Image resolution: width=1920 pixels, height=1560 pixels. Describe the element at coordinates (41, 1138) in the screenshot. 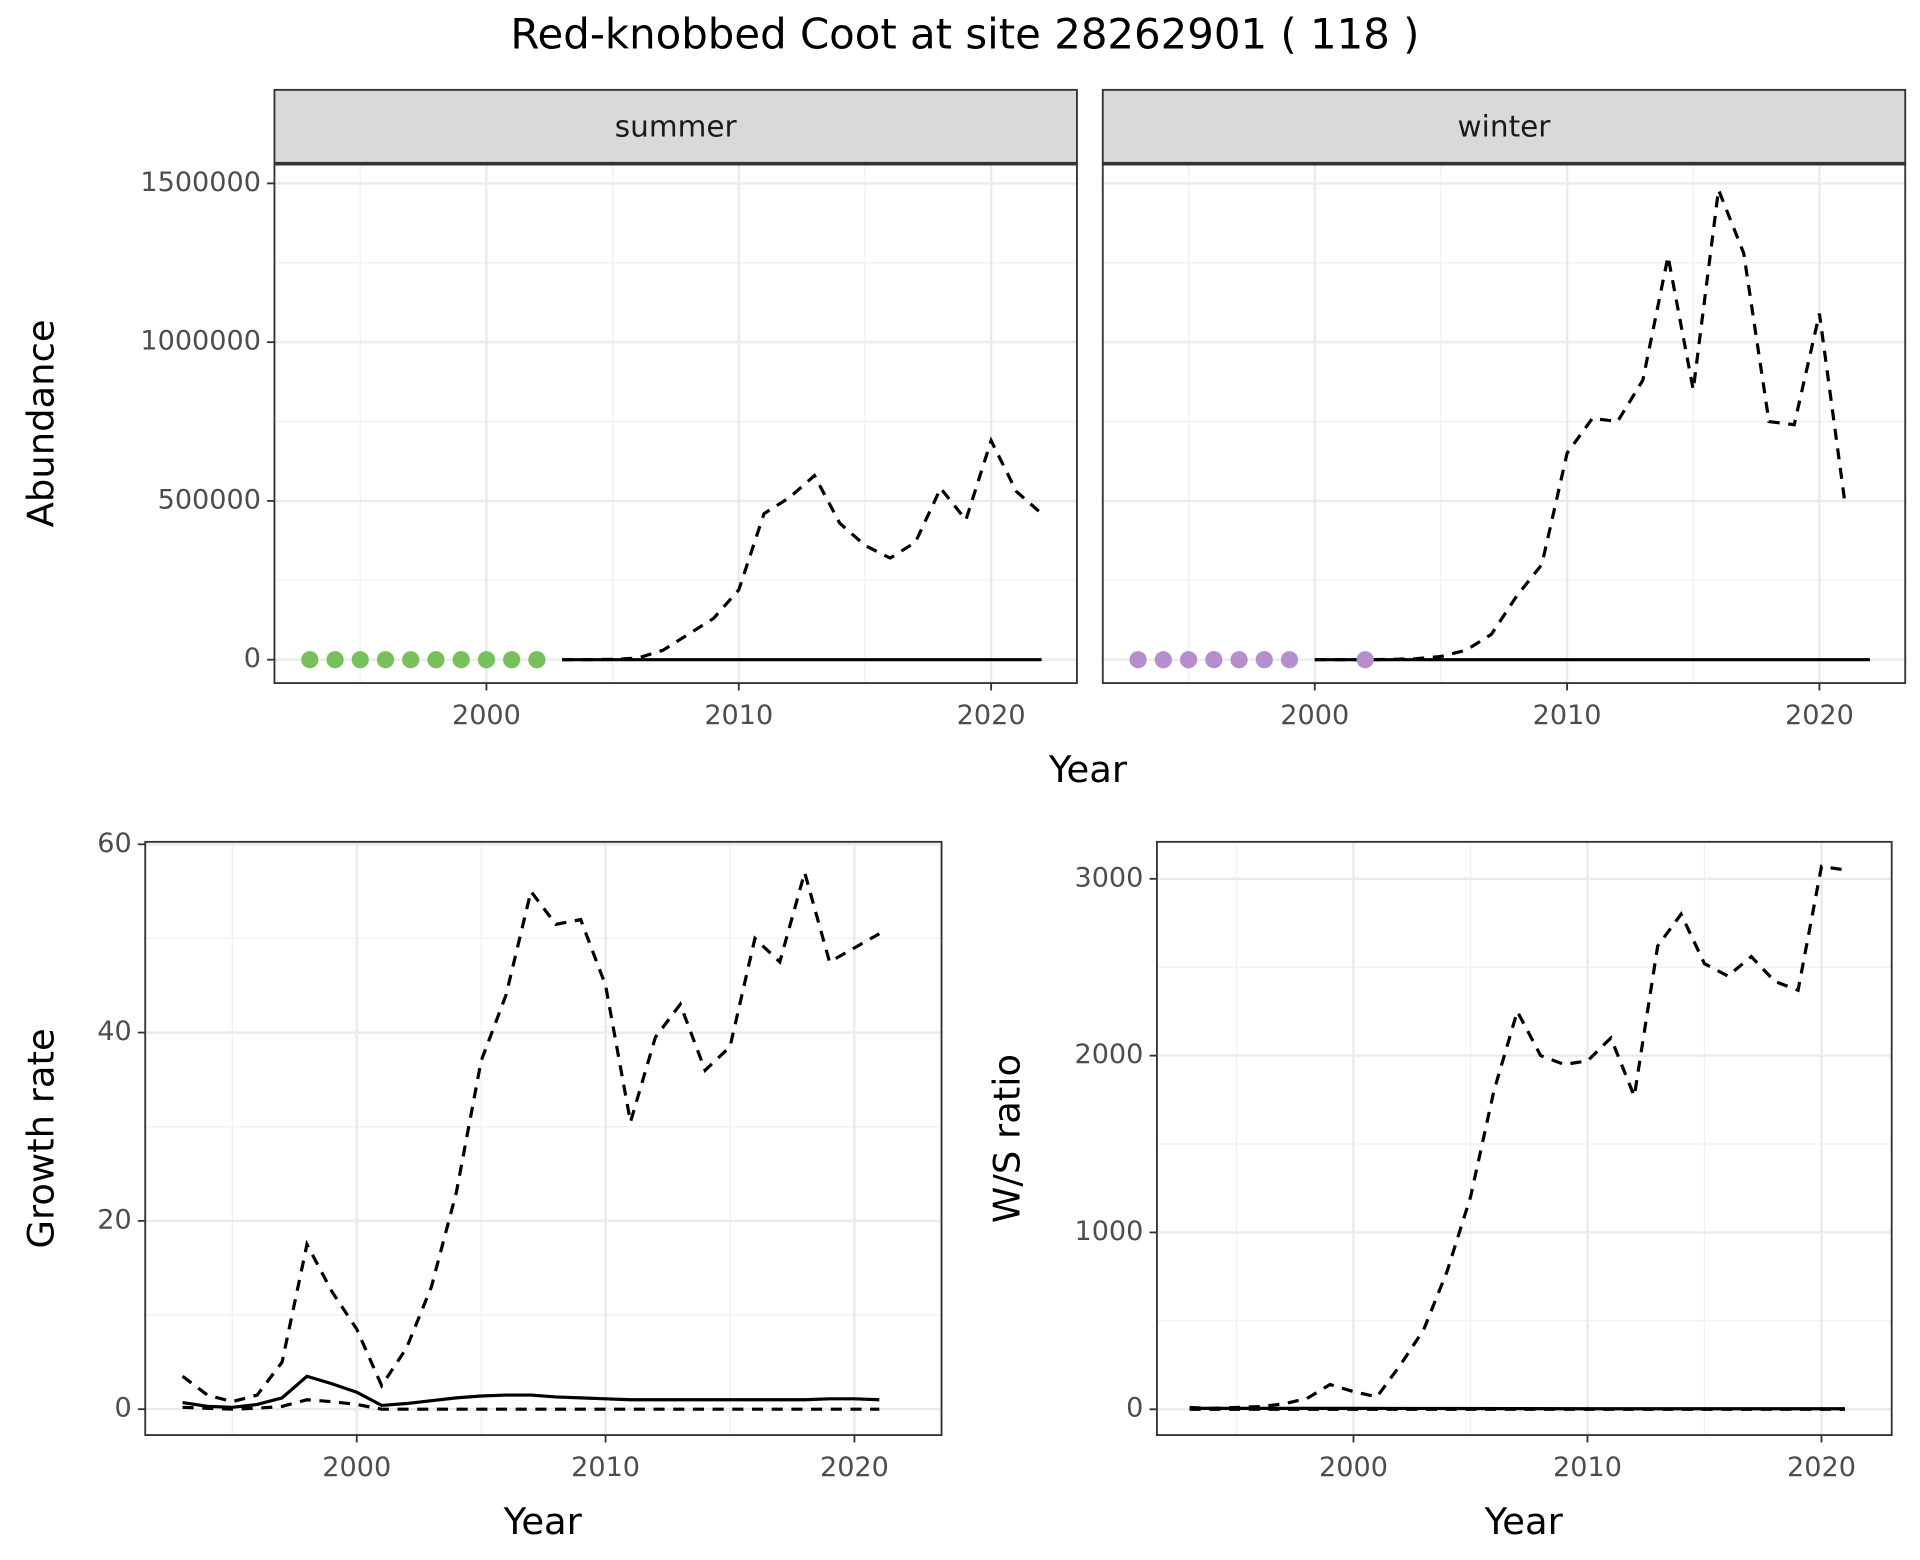

I see `y-axis-title: Growth rate` at that location.